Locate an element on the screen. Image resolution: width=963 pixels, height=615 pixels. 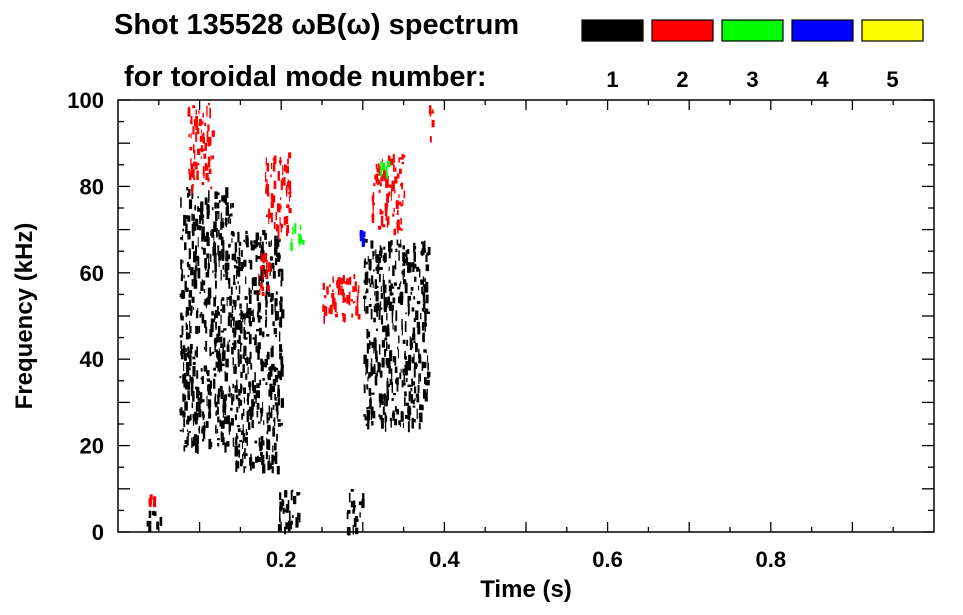
chart-title-line2: for toroidal mode number: is located at coordinates (305, 77).